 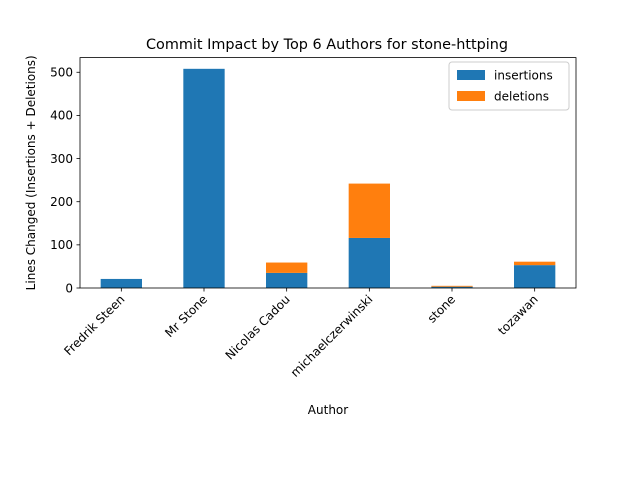 I want to click on x-tick-label: Nicolas Cadou, so click(x=258, y=327).